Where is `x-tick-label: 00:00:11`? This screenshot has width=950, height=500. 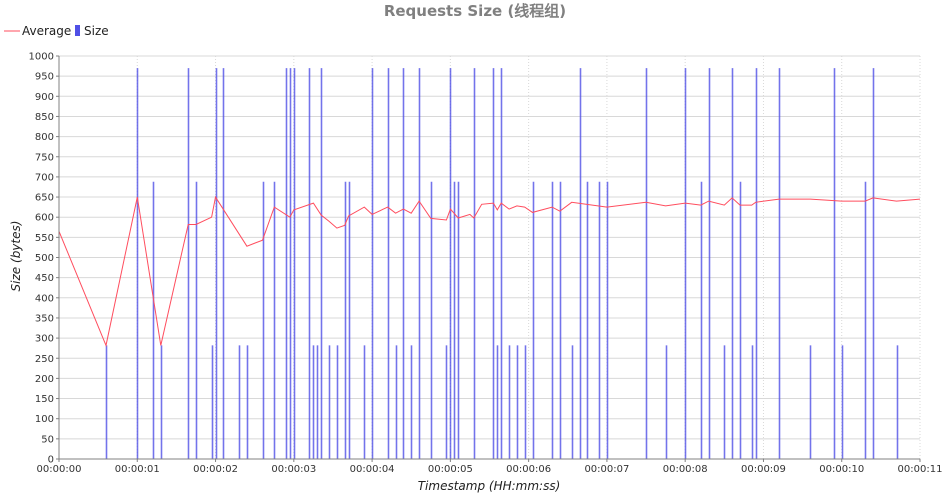
x-tick-label: 00:00:11 is located at coordinates (920, 469).